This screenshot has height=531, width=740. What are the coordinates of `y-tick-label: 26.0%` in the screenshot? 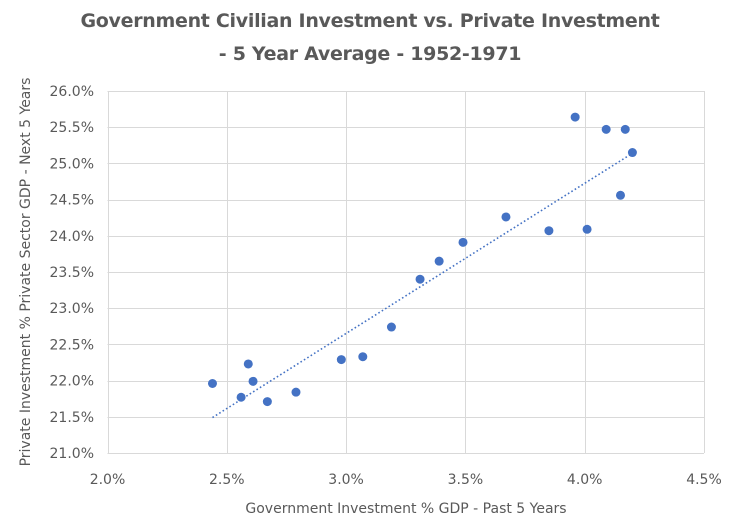 It's located at (72, 92).